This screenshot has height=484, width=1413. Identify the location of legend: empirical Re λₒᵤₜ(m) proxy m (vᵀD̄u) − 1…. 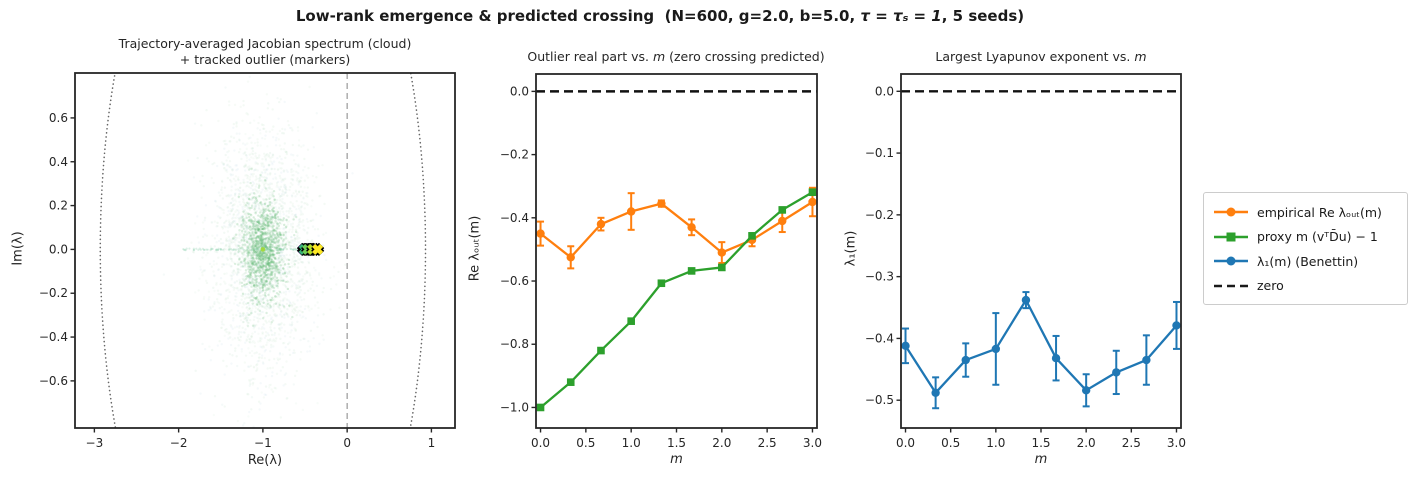
(1305, 248).